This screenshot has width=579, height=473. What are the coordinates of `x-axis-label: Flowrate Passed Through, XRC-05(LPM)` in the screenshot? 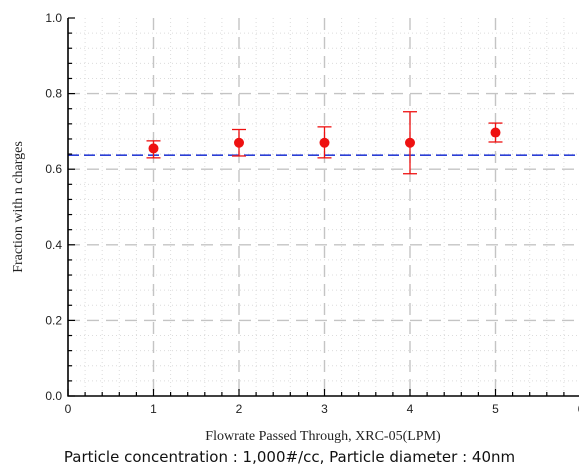 It's located at (323, 436).